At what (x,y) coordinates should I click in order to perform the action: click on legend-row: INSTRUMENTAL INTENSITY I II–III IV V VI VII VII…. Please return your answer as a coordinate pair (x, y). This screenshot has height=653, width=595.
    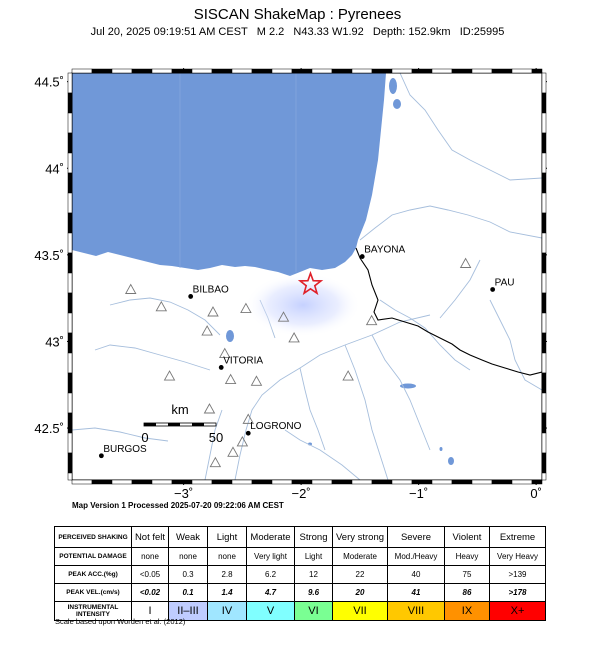
    Looking at the image, I should click on (300, 611).